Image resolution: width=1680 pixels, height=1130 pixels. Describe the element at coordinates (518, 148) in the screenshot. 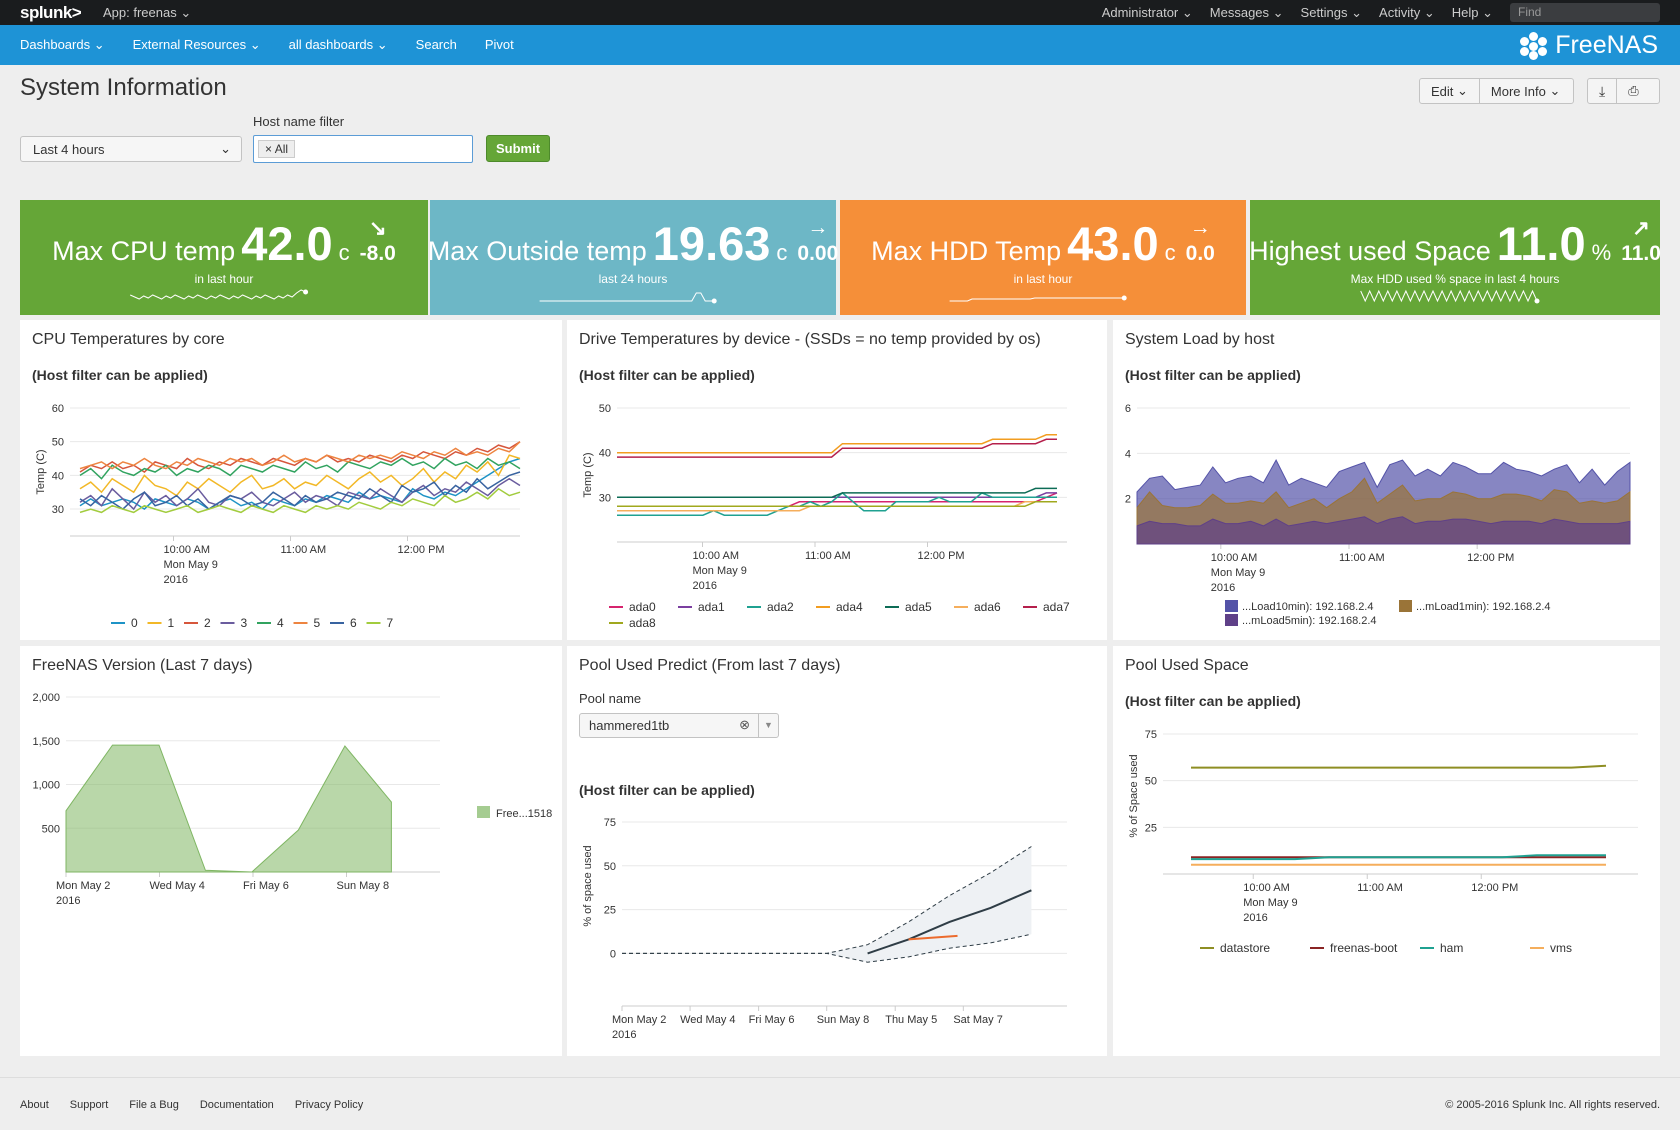

I see `submit-button: Submit` at that location.